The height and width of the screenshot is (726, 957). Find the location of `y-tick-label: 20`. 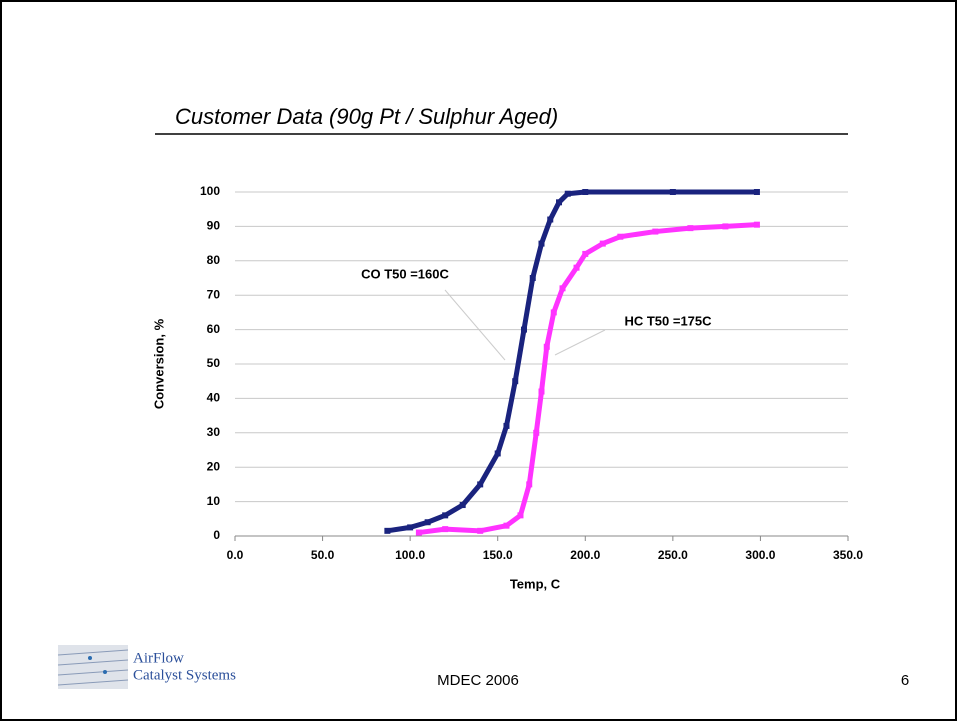

y-tick-label: 20 is located at coordinates (214, 466).